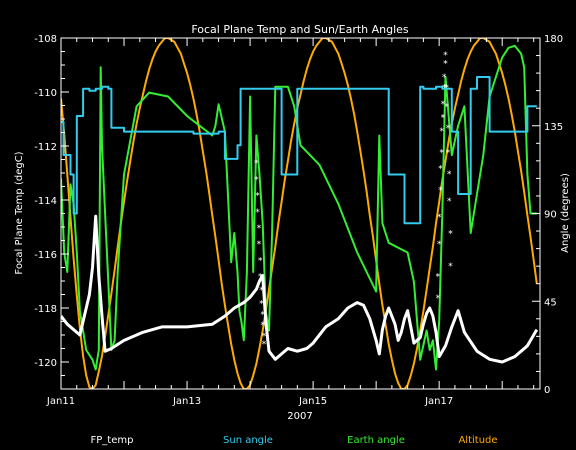 The height and width of the screenshot is (450, 576). Describe the element at coordinates (547, 390) in the screenshot. I see `y-tick-label-right: 0` at that location.